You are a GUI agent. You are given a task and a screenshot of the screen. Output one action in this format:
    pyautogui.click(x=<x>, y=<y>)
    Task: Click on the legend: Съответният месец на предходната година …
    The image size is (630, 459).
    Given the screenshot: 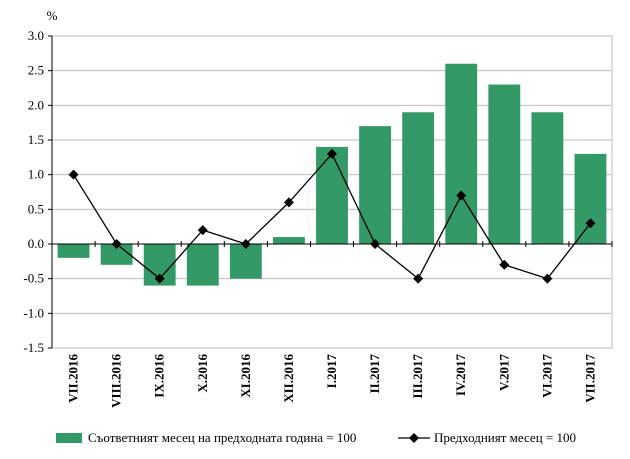 What is the action you would take?
    pyautogui.click(x=316, y=437)
    